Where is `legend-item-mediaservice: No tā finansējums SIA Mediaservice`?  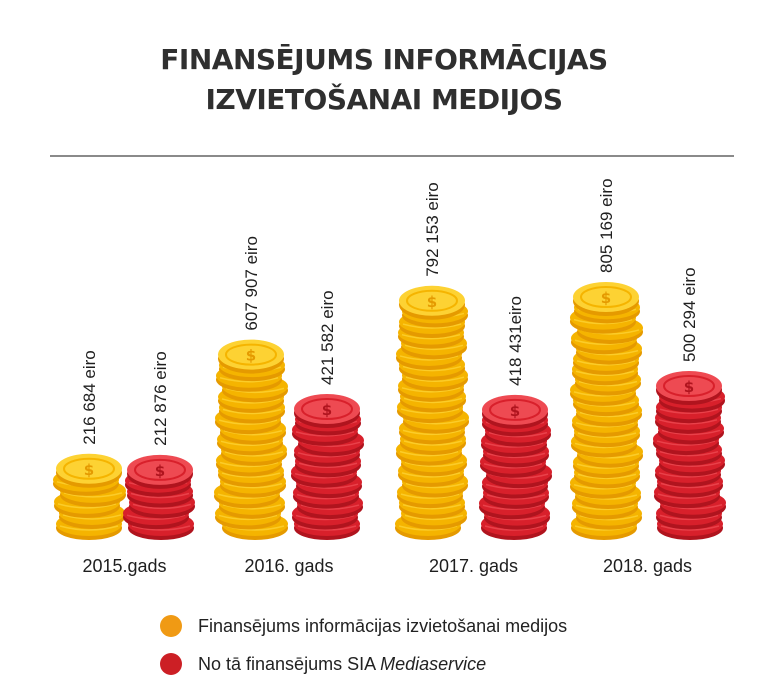
legend-item-mediaservice: No tā finansējums SIA Mediaservice is located at coordinates (363, 664).